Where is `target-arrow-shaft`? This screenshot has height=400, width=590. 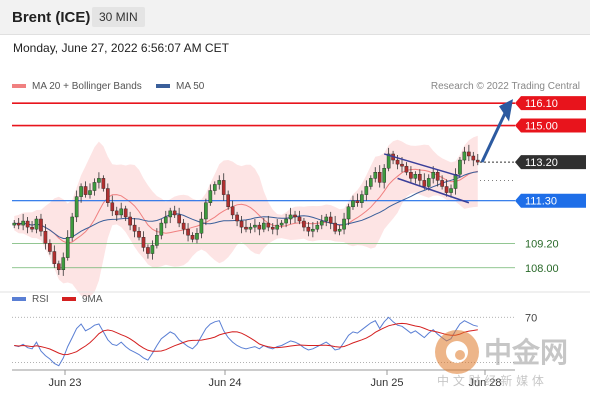
target-arrow-shaft is located at coordinates (493, 137).